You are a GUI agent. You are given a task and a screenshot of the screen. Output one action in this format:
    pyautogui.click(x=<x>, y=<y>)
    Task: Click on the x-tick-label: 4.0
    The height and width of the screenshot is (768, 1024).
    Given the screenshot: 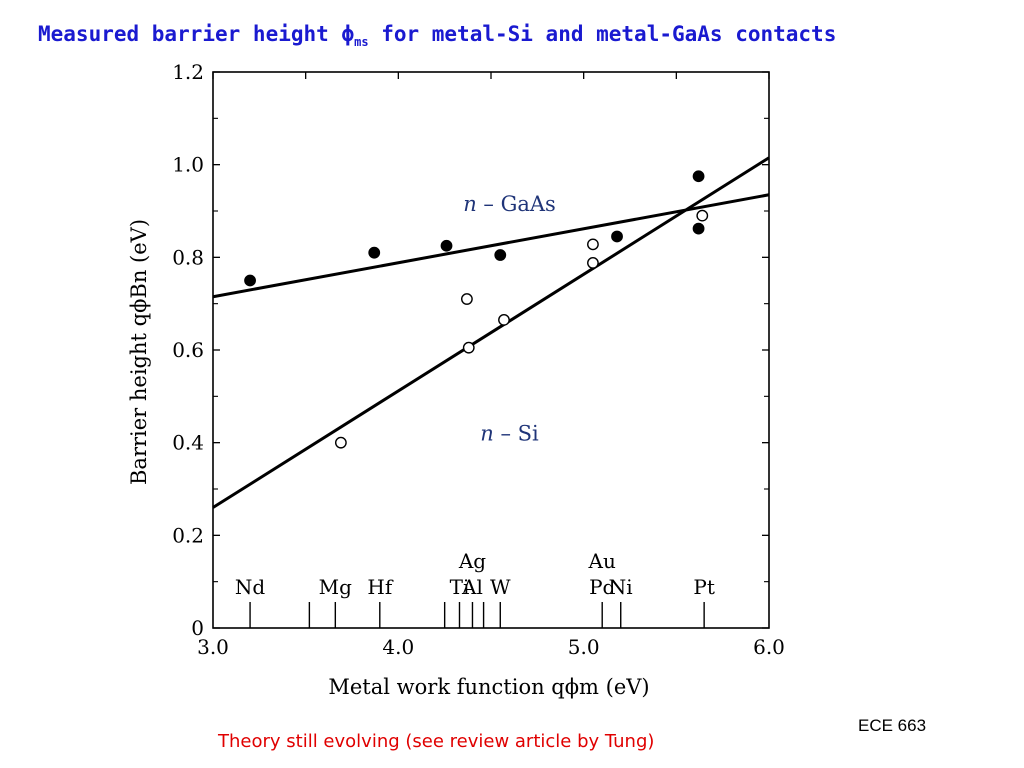 What is the action you would take?
    pyautogui.click(x=398, y=647)
    